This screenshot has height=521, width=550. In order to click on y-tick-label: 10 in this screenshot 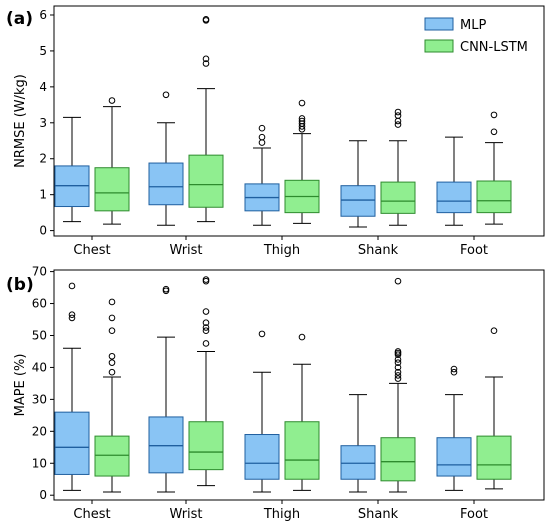, I will do `click(39, 463)`.